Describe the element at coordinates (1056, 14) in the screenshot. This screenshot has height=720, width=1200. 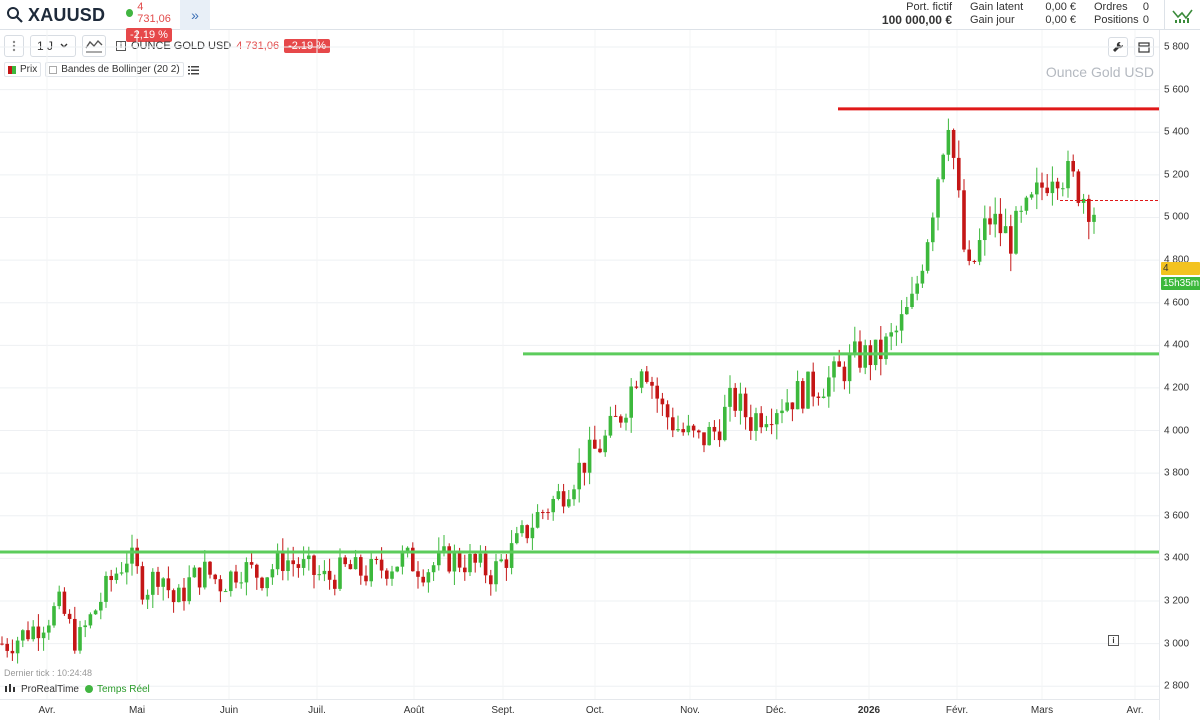
I see `gain-values: 0,00 € 0,00 €` at that location.